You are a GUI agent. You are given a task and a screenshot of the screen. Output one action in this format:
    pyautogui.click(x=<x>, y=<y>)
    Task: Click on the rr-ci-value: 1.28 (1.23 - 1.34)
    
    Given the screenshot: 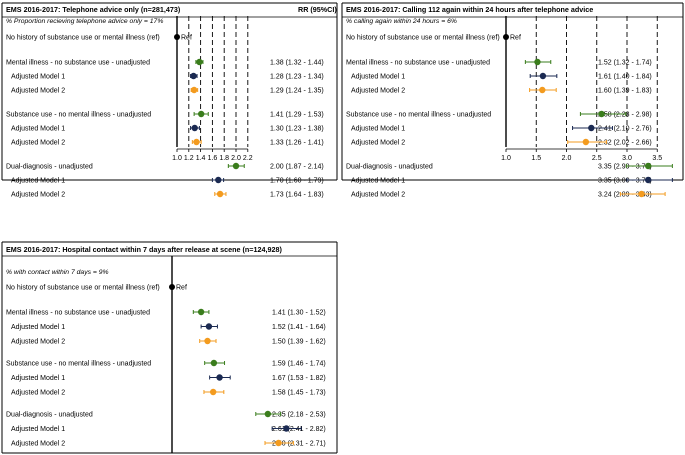 What is the action you would take?
    pyautogui.click(x=297, y=77)
    